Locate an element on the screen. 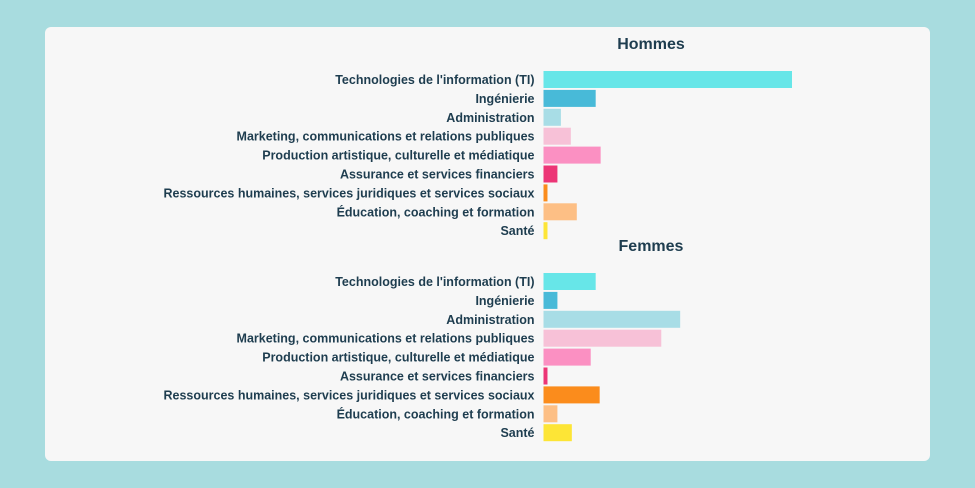 Image resolution: width=975 pixels, height=488 pixels. chart-title: Femmes is located at coordinates (651, 246).